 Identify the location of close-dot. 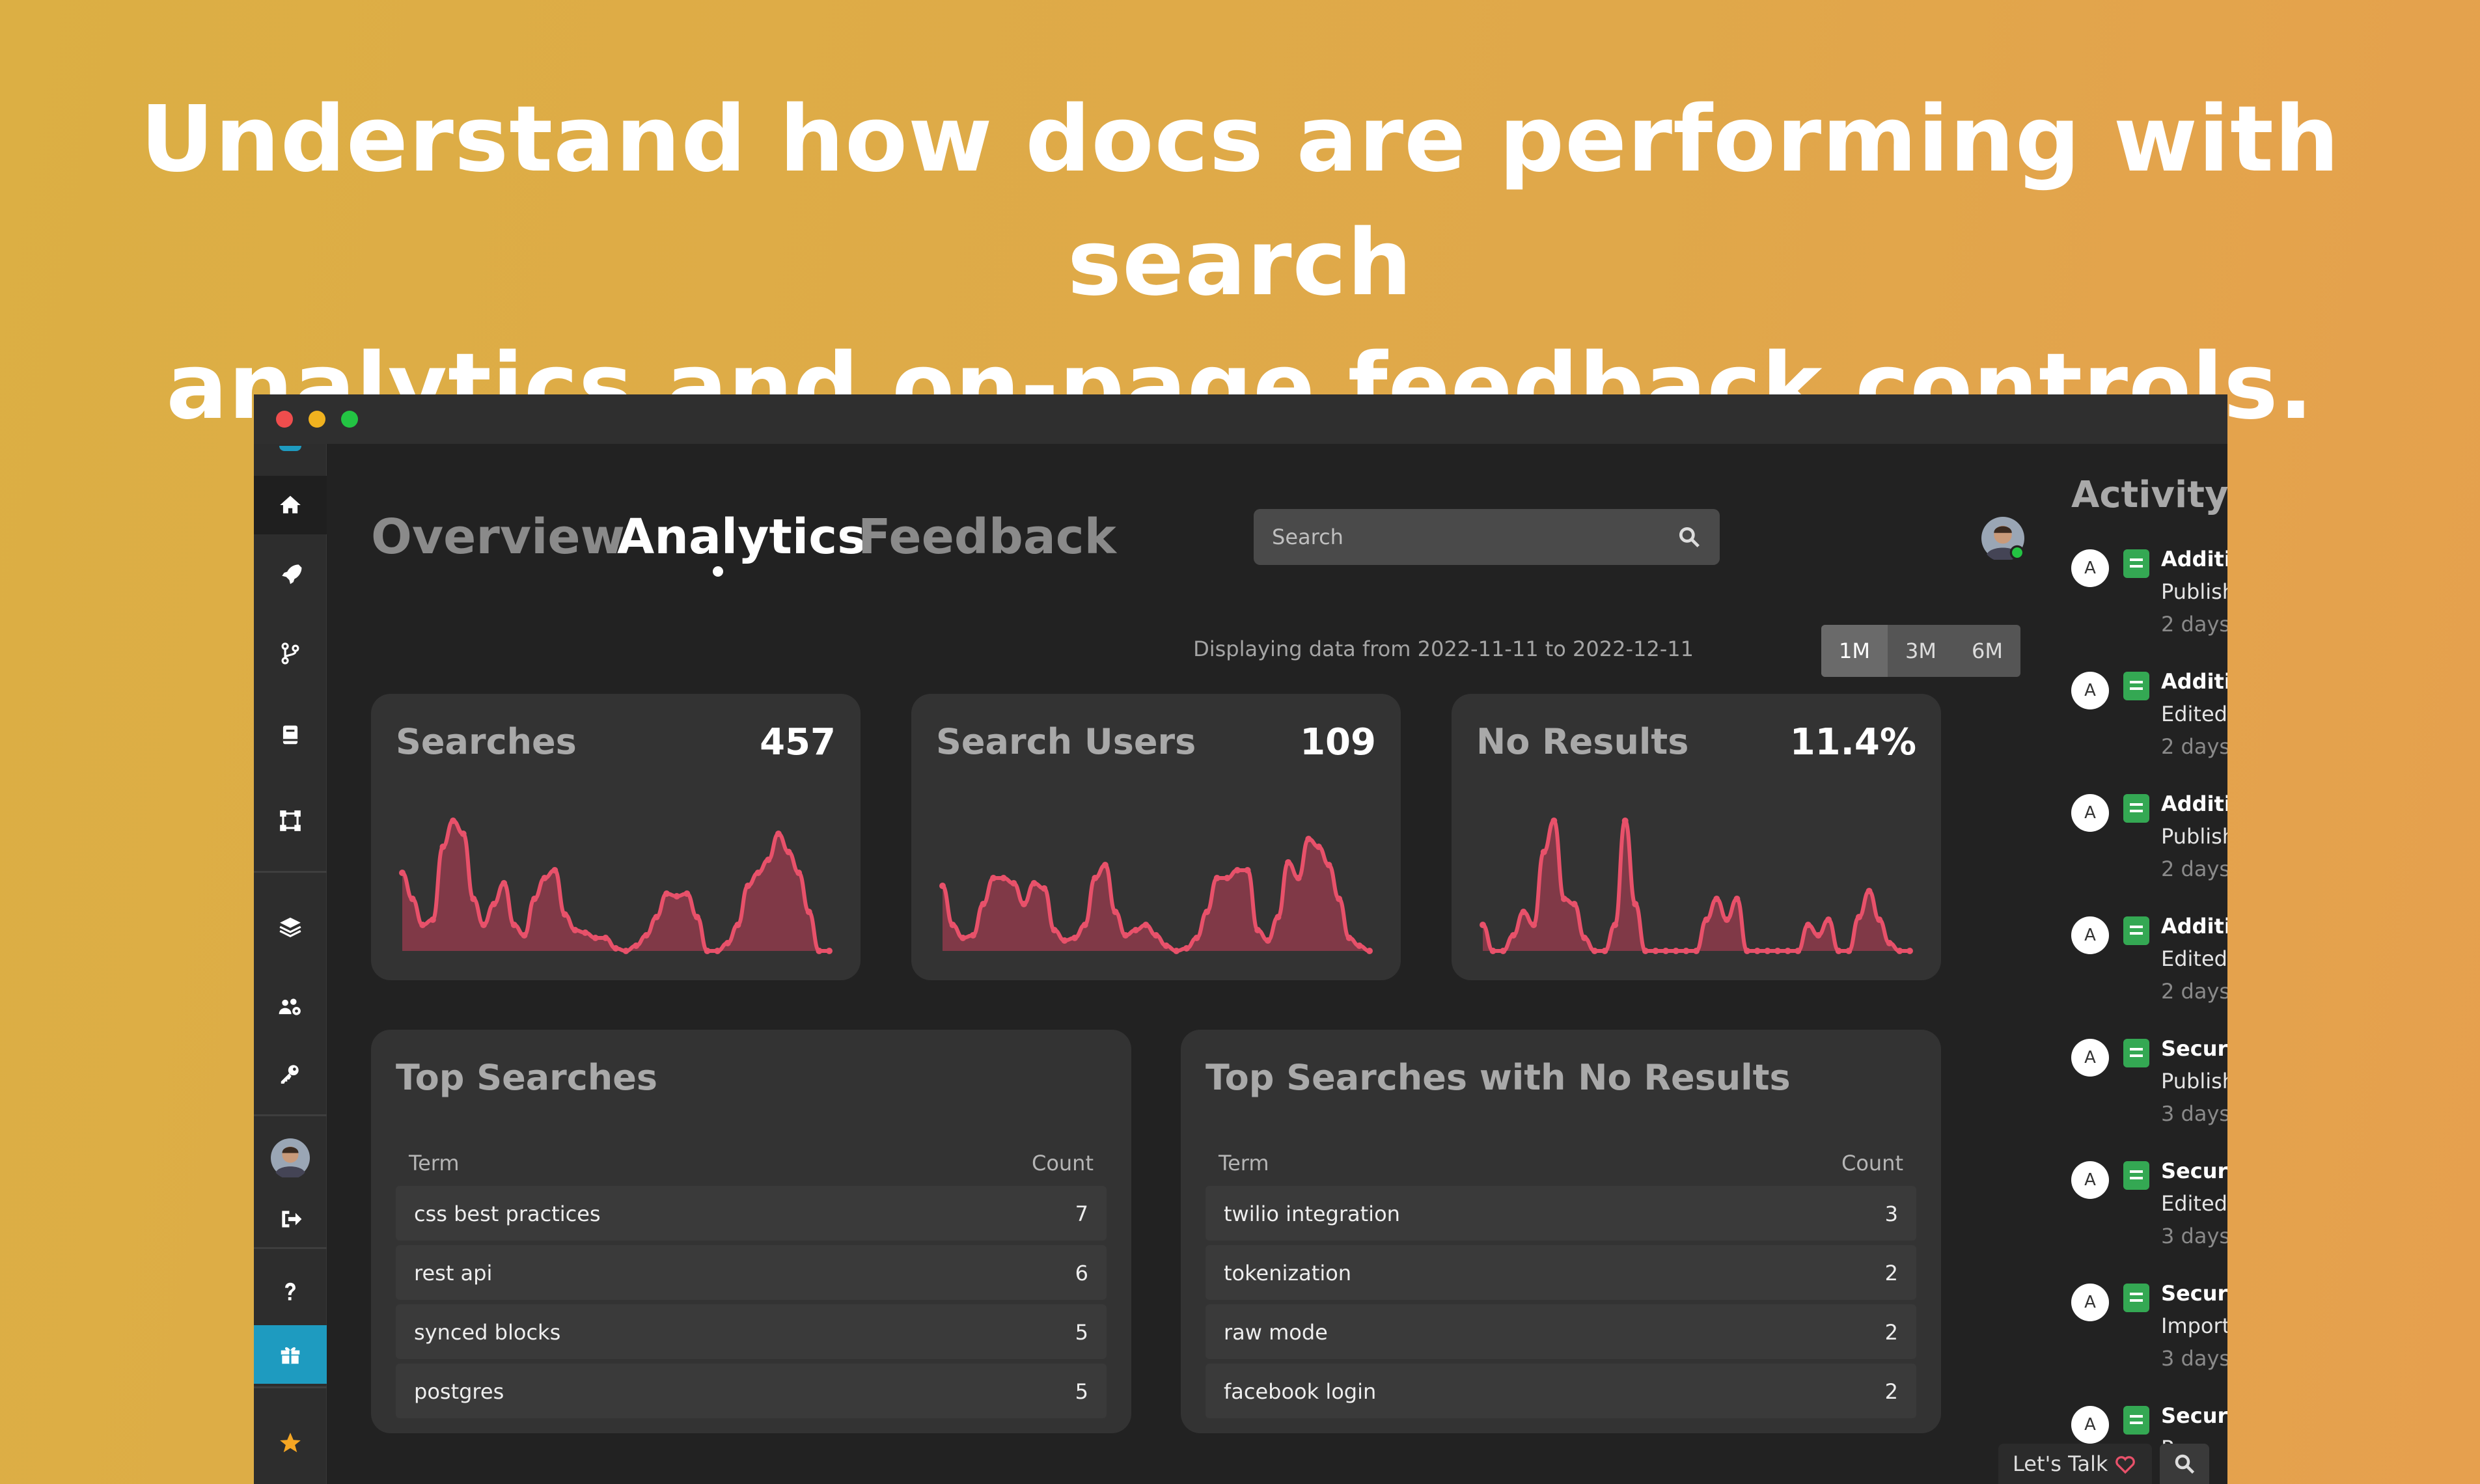
(284, 419).